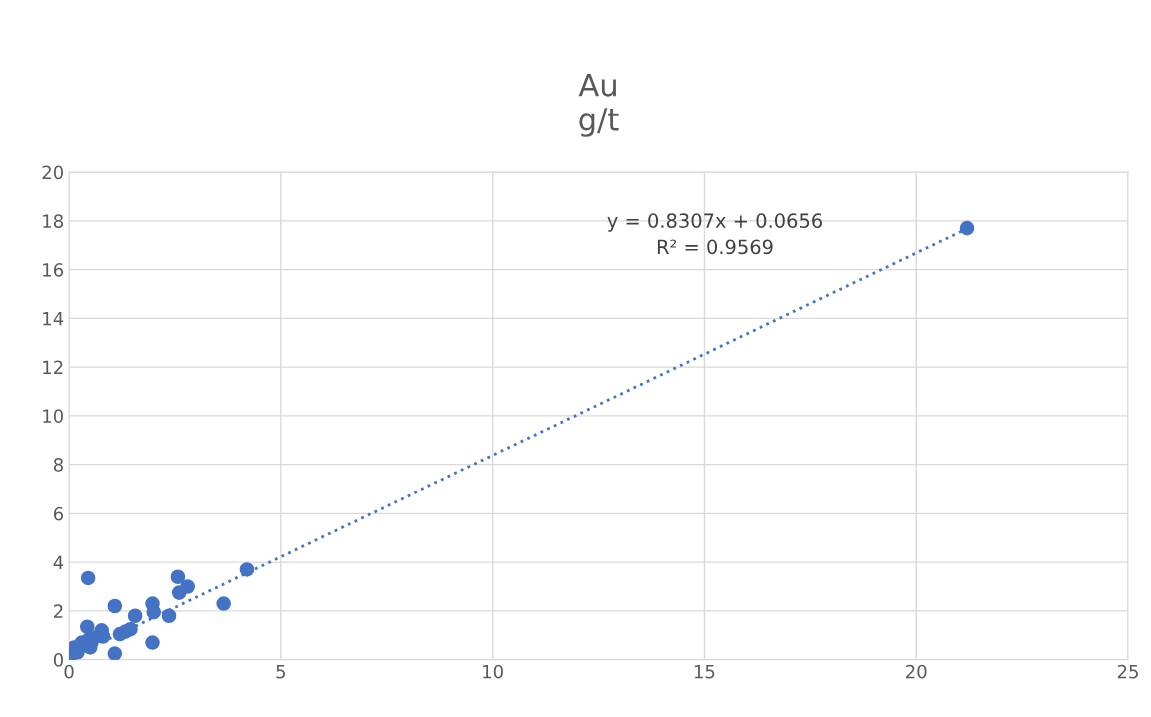 The height and width of the screenshot is (717, 1151). I want to click on y-tick-label: 10, so click(53, 416).